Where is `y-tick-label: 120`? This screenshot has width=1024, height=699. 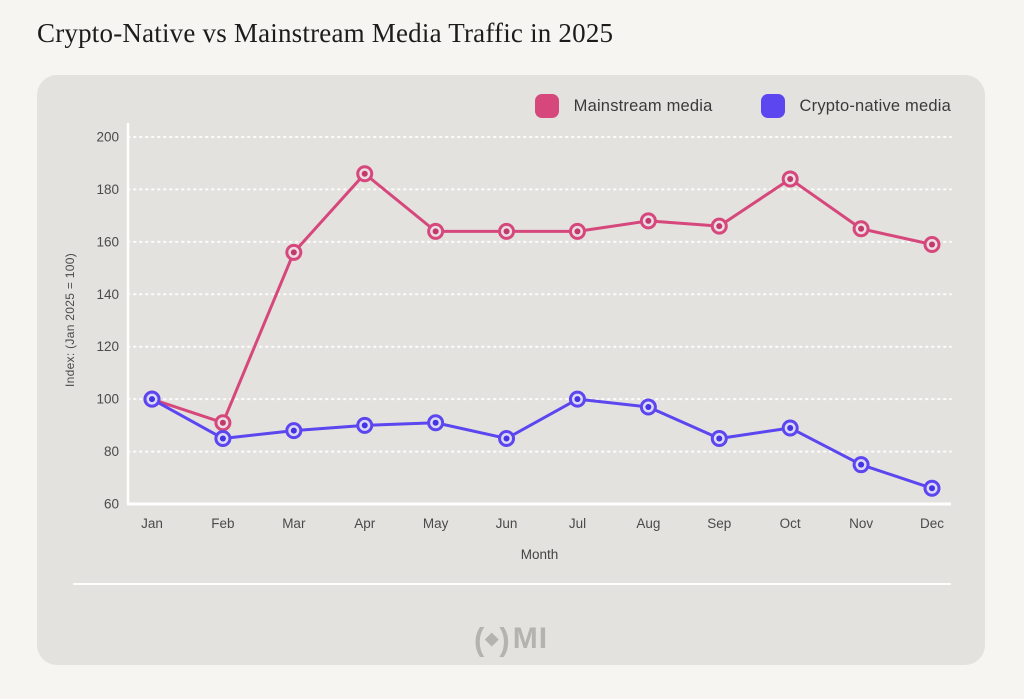
y-tick-label: 120 is located at coordinates (107, 346).